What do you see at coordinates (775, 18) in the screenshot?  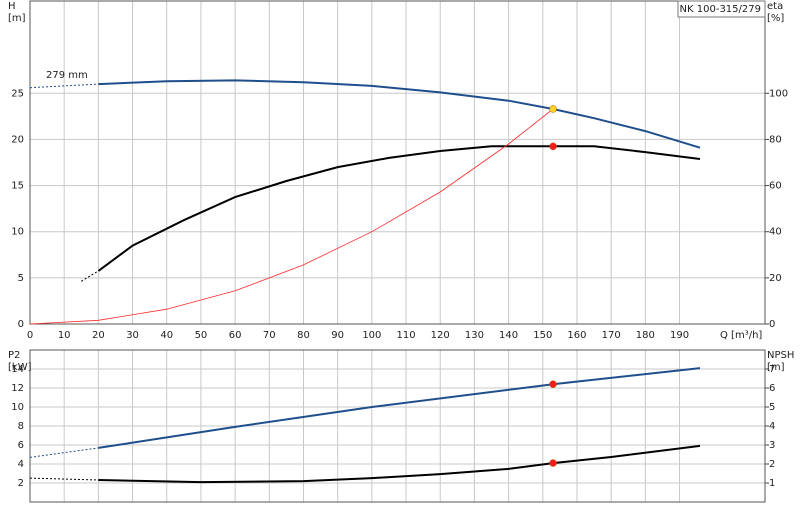 I see `y2-axis-label: [%]` at bounding box center [775, 18].